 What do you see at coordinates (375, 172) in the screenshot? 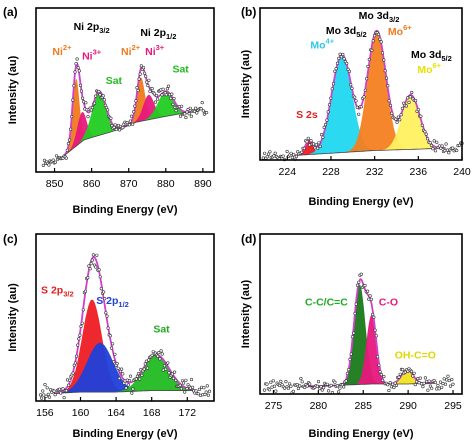
I see `x-tick-label: 232` at bounding box center [375, 172].